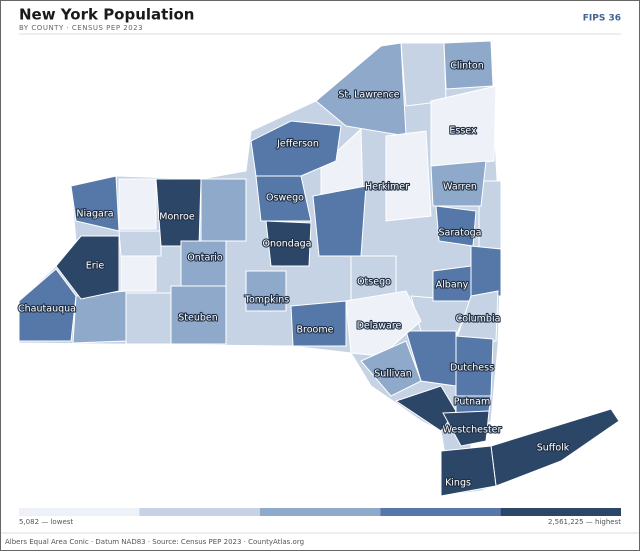 Image resolution: width=640 pixels, height=551 pixels. I want to click on subtitle: BY COUNTY · CENSUS PEP 2023, so click(81, 28).